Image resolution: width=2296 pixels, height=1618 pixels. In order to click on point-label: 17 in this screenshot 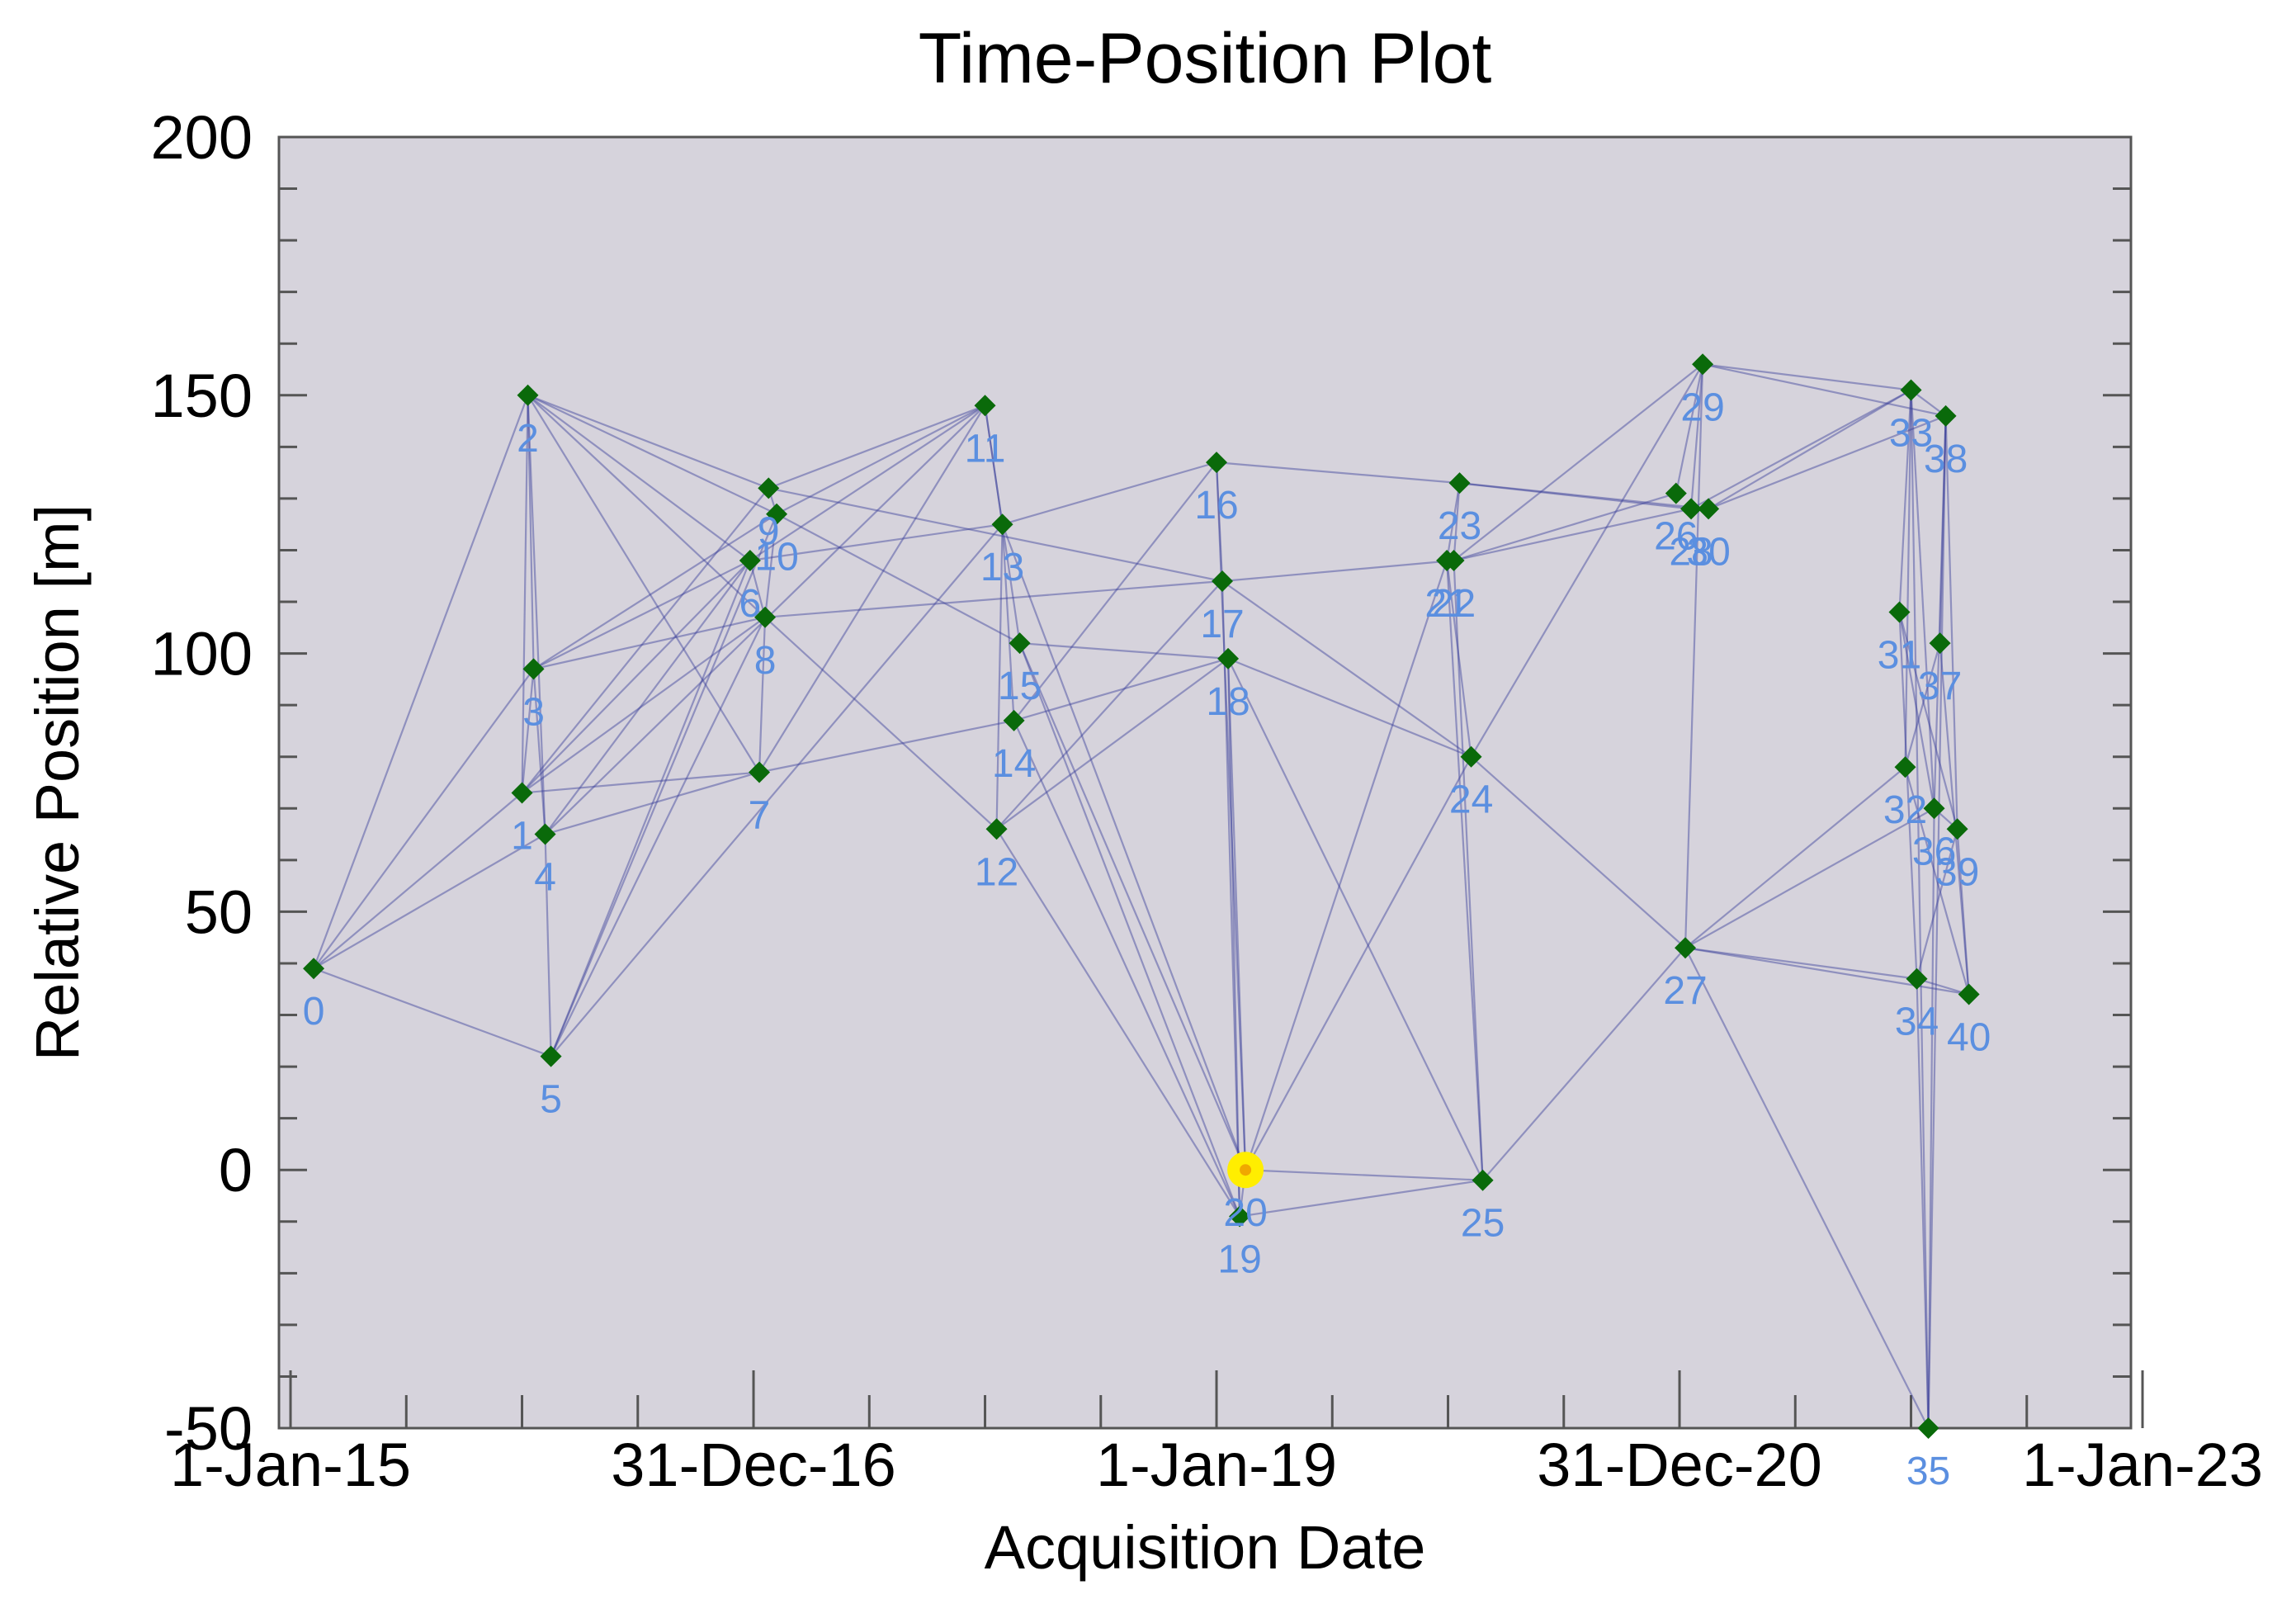, I will do `click(1222, 624)`.